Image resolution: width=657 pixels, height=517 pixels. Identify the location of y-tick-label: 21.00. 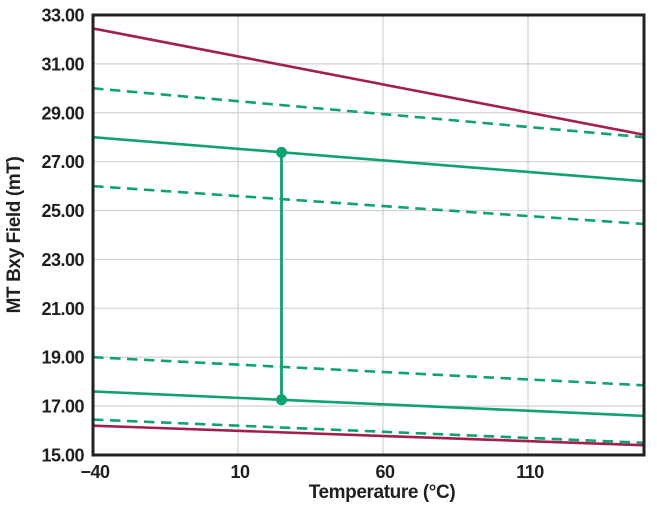
(62, 309).